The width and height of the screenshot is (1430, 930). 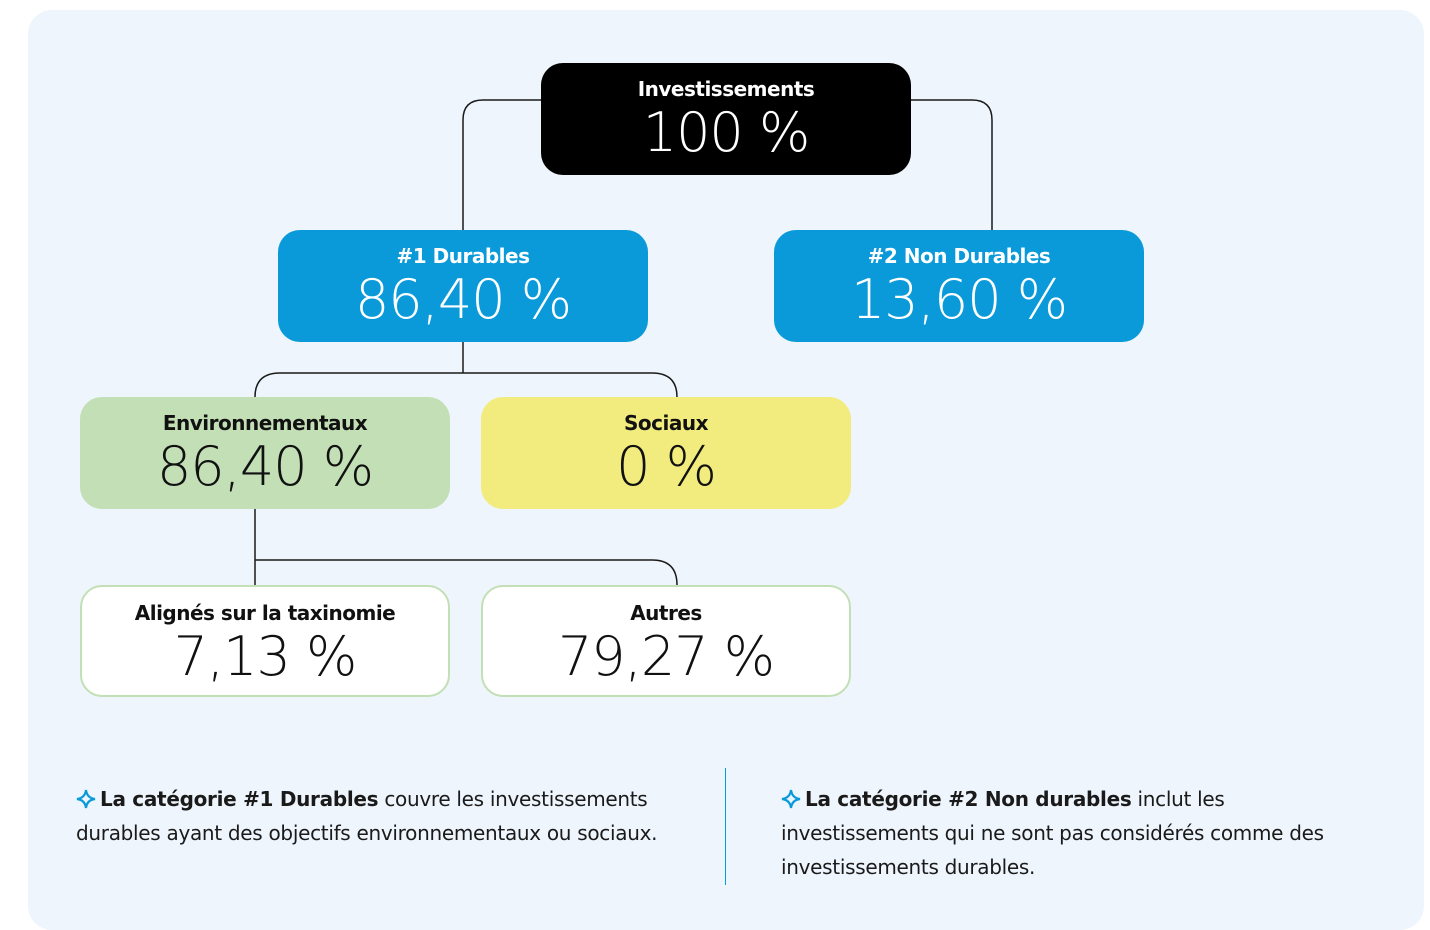 I want to click on node-box: Sociaux 0 %, so click(x=666, y=453).